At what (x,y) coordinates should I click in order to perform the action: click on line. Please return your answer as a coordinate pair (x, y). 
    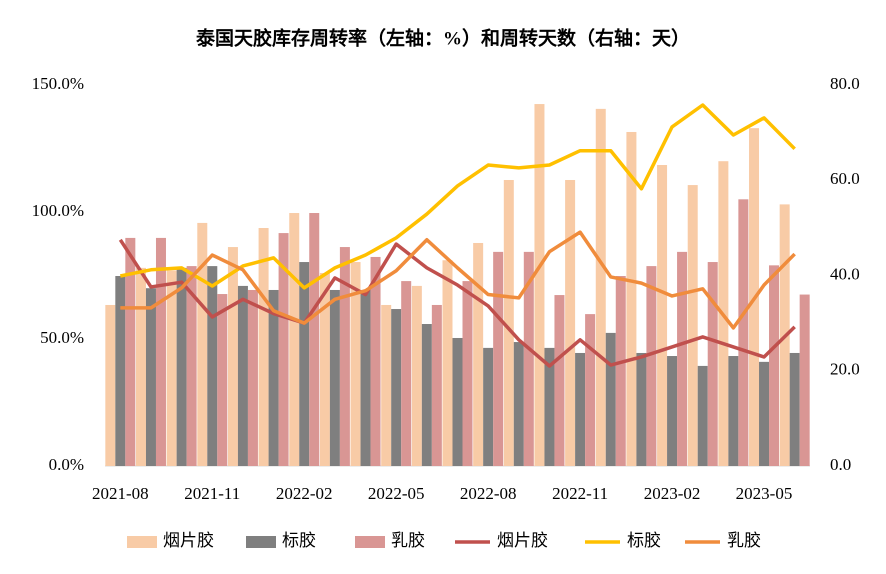
    Looking at the image, I should click on (458, 280).